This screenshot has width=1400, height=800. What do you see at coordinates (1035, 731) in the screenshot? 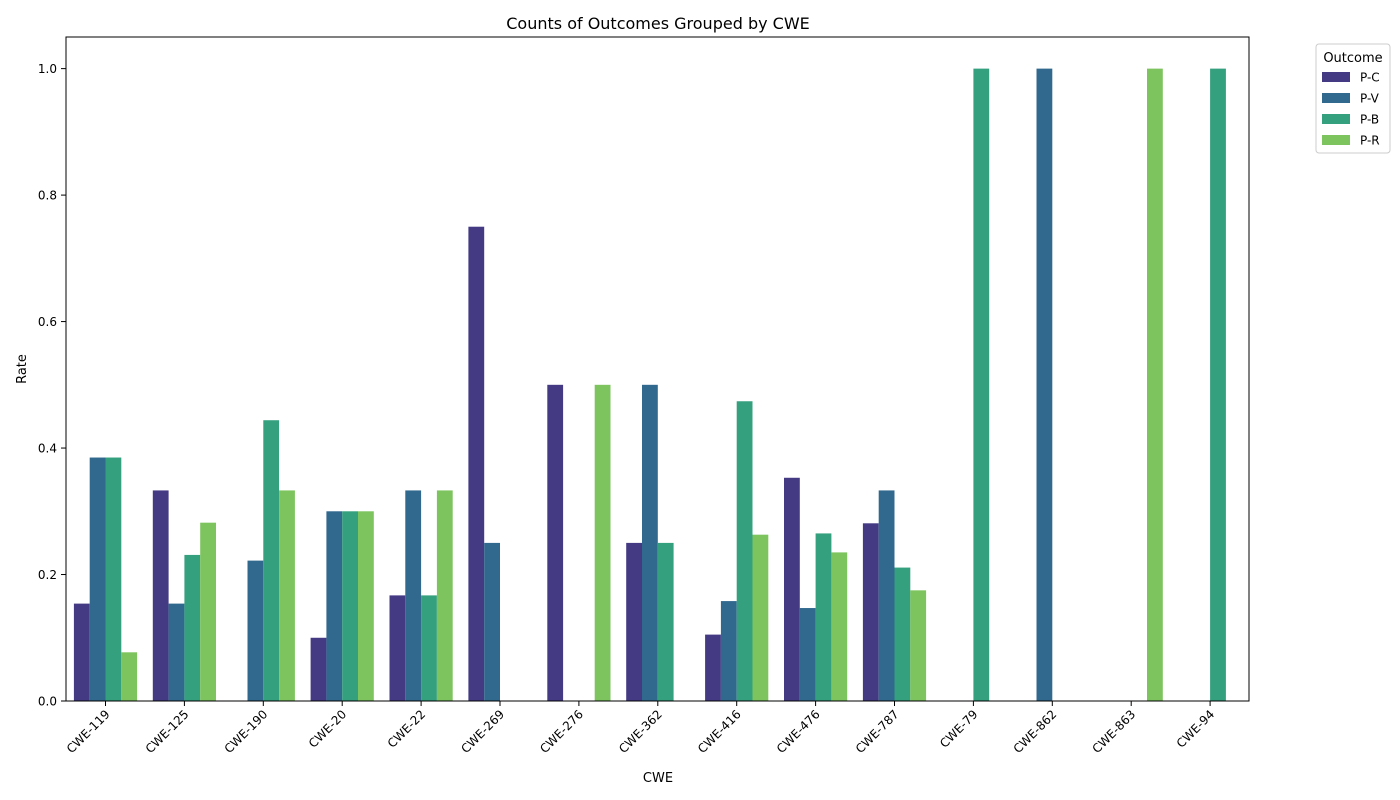
I see `x-tick-label: CWE-862` at bounding box center [1035, 731].